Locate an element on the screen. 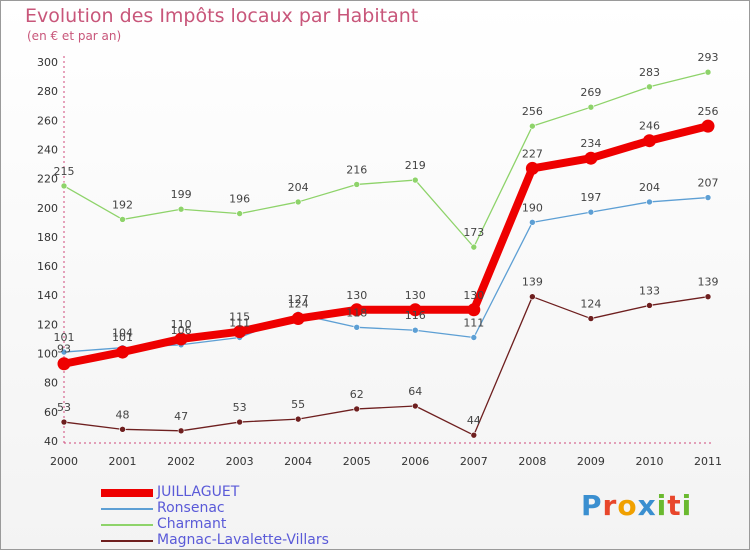 Image resolution: width=750 pixels, height=550 pixels. data-label: 190 is located at coordinates (532, 207).